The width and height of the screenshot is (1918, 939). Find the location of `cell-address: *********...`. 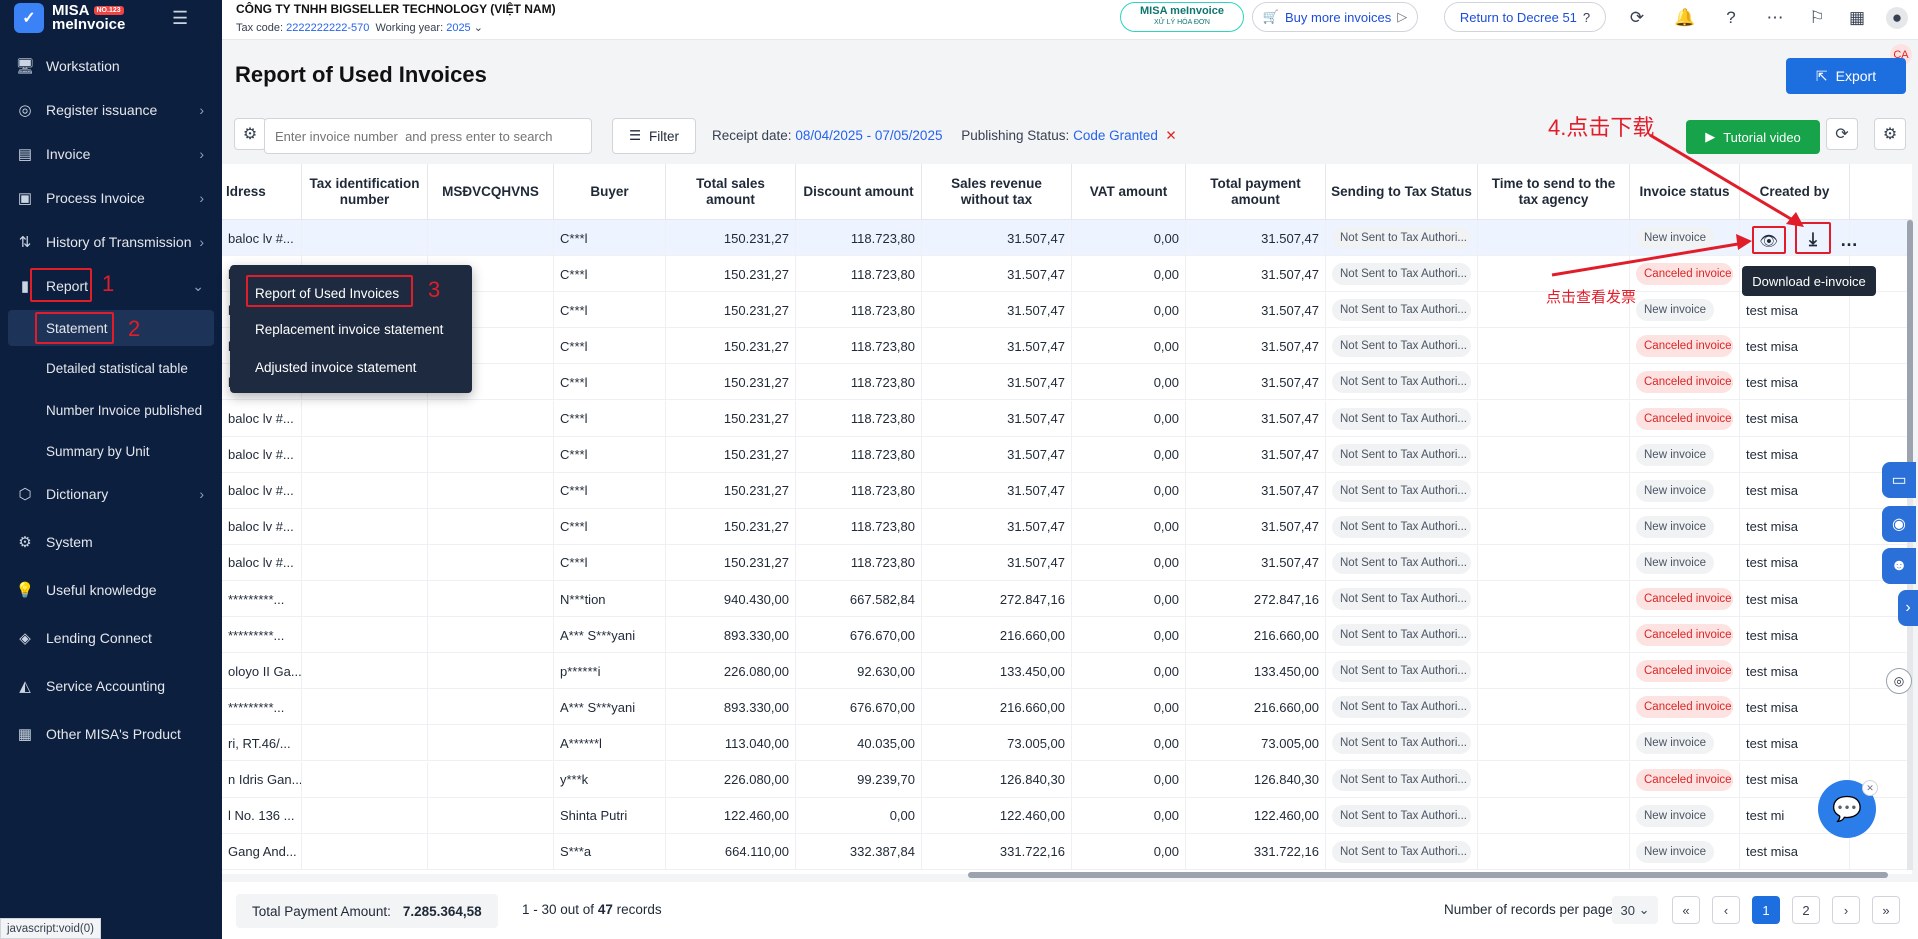

cell-address: *********... is located at coordinates (262, 707).